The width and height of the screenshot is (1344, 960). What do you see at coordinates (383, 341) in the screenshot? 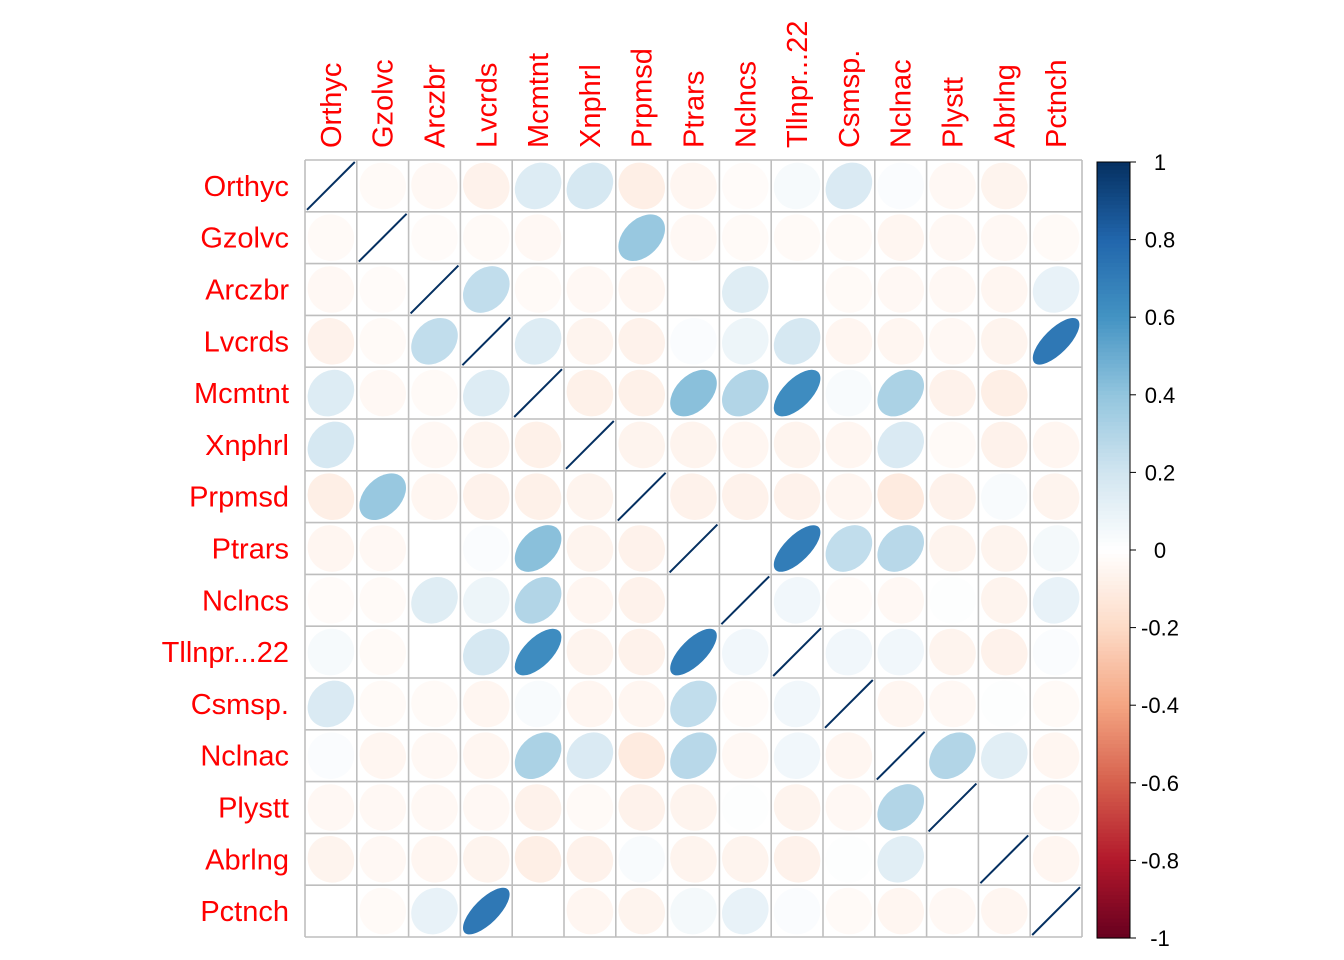
I see `ellipse-Lvcrds-Gzolvc` at bounding box center [383, 341].